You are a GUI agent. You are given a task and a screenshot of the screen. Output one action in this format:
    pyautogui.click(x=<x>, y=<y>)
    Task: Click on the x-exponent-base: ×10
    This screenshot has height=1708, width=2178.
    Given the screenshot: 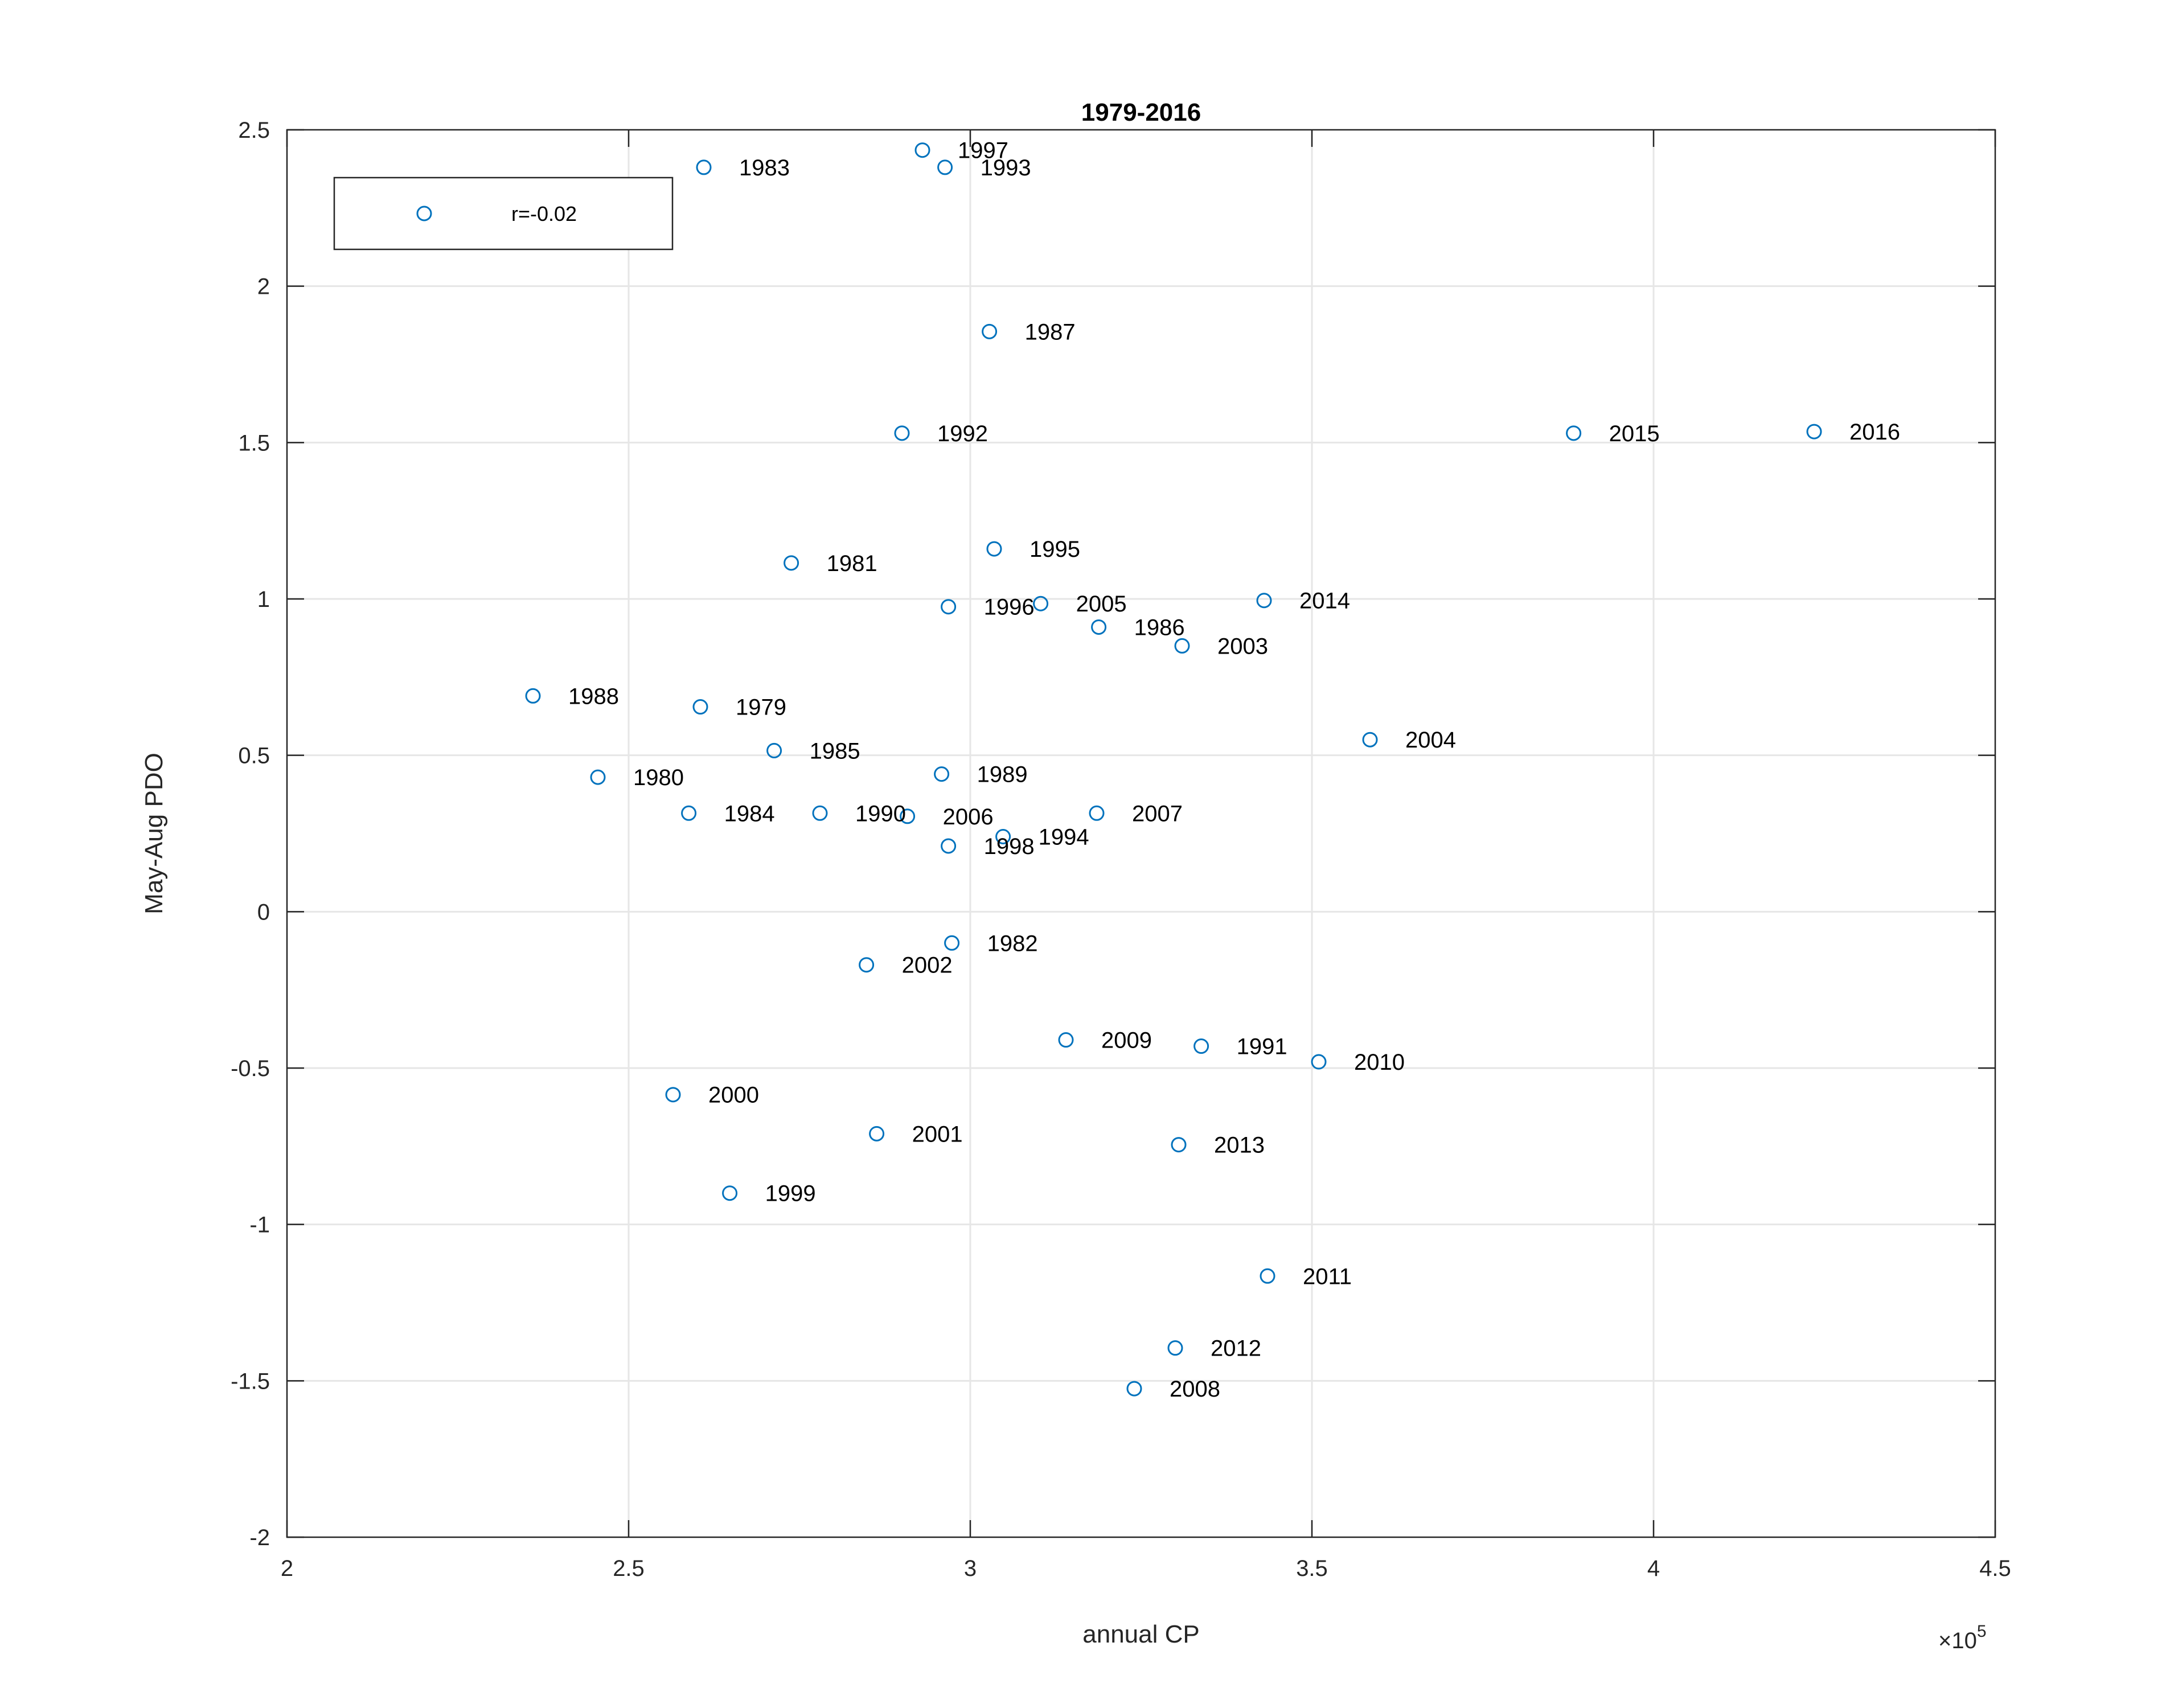 What is the action you would take?
    pyautogui.click(x=1958, y=1640)
    